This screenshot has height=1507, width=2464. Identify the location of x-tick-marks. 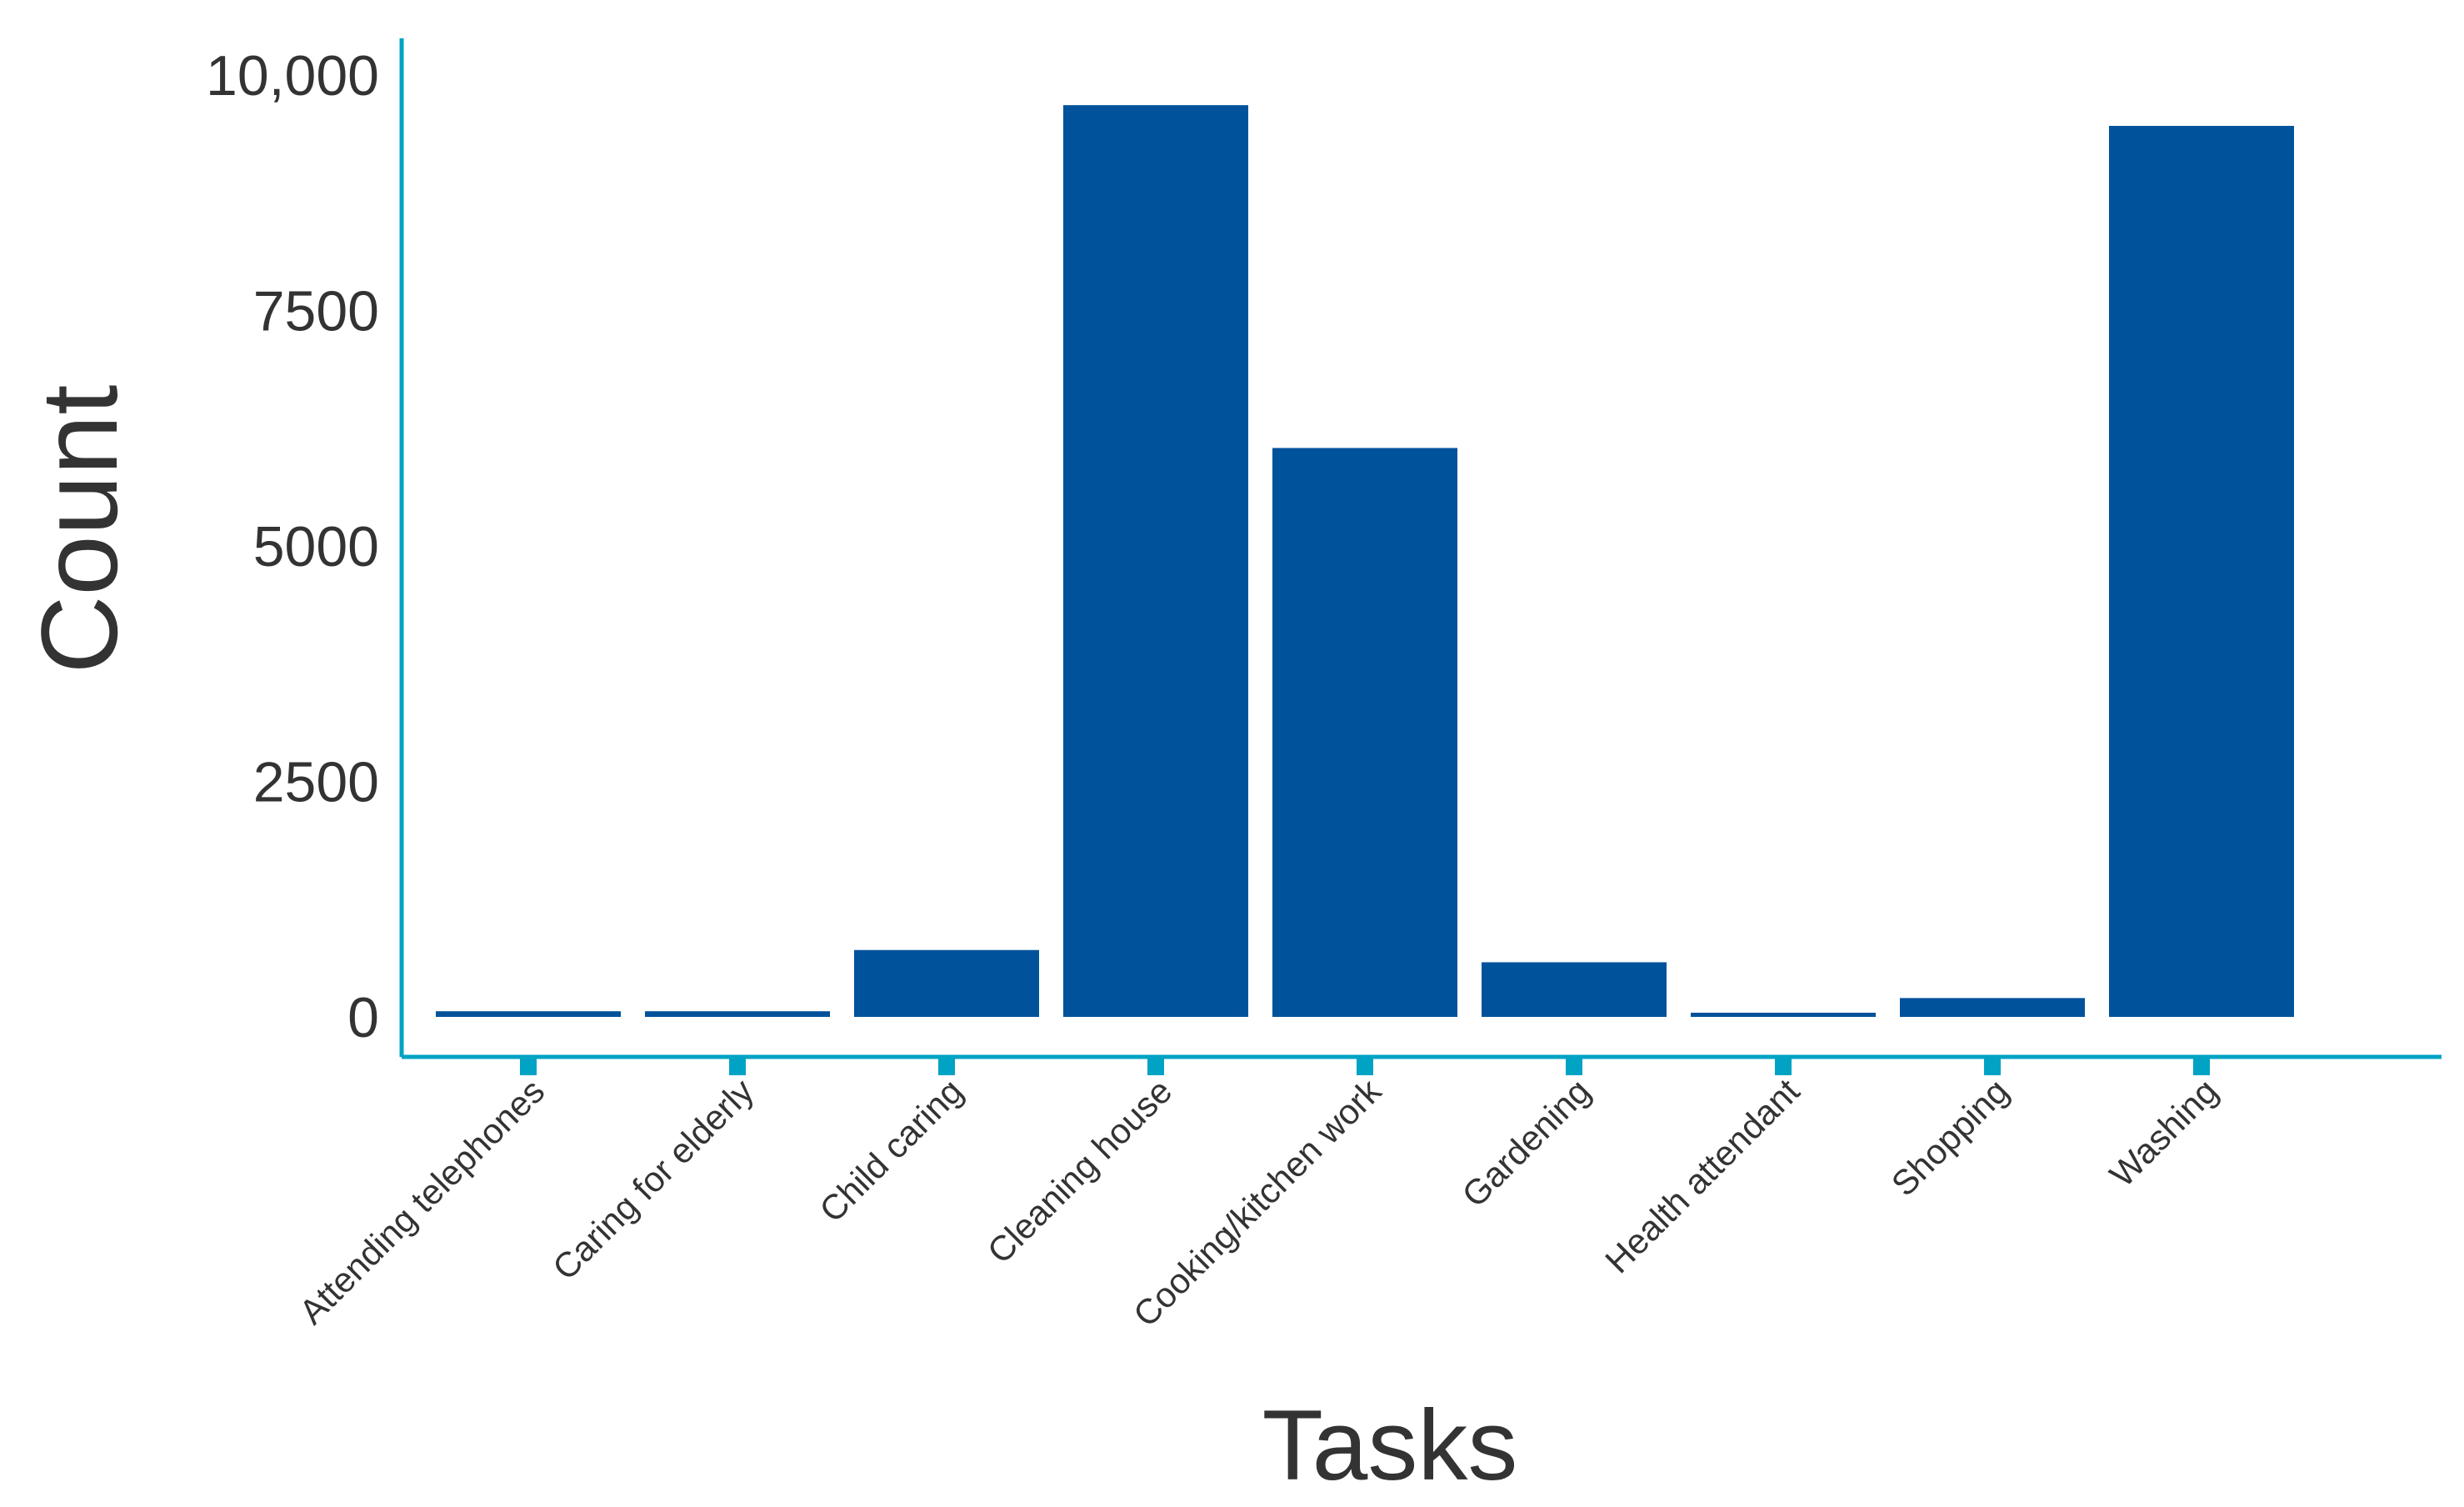
(1365, 1067).